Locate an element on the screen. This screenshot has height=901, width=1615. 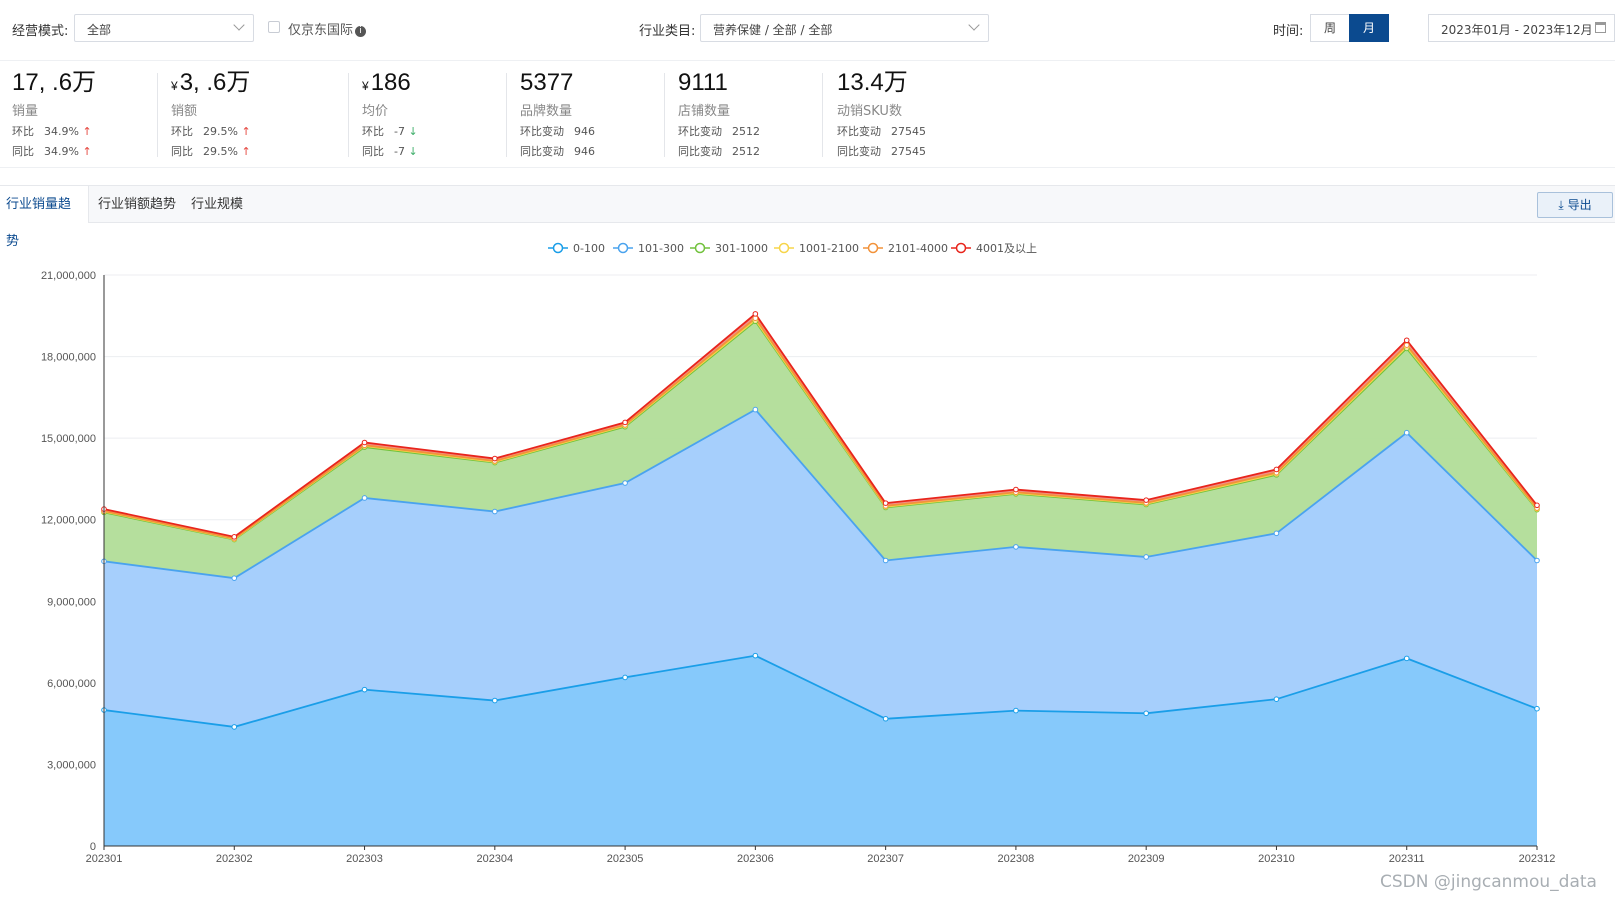
jd-intl-label: 仅京东国际 i is located at coordinates (327, 28).